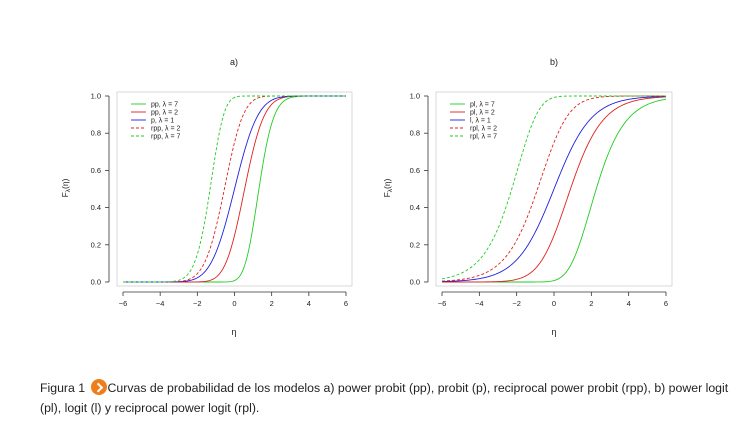  Describe the element at coordinates (482, 113) in the screenshot. I see `legend-label: pl, λ = 2` at that location.